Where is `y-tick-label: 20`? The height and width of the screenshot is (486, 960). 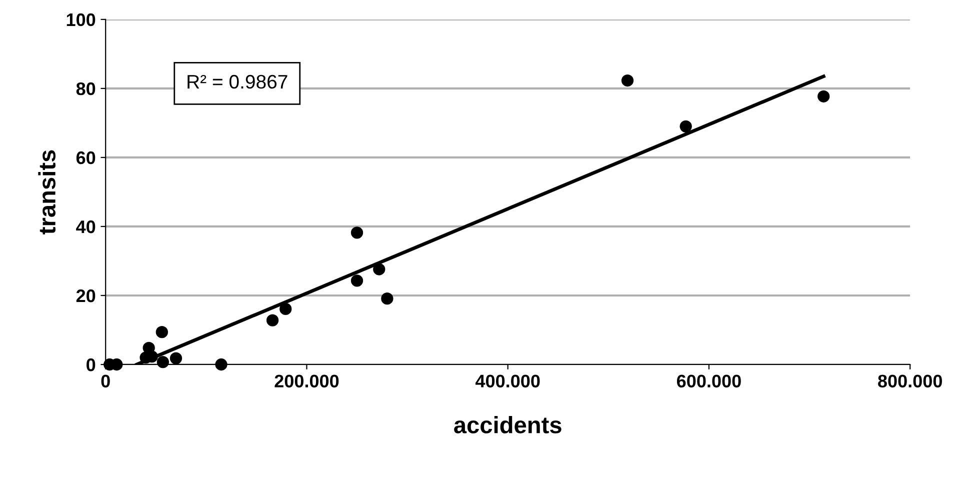 y-tick-label: 20 is located at coordinates (86, 295).